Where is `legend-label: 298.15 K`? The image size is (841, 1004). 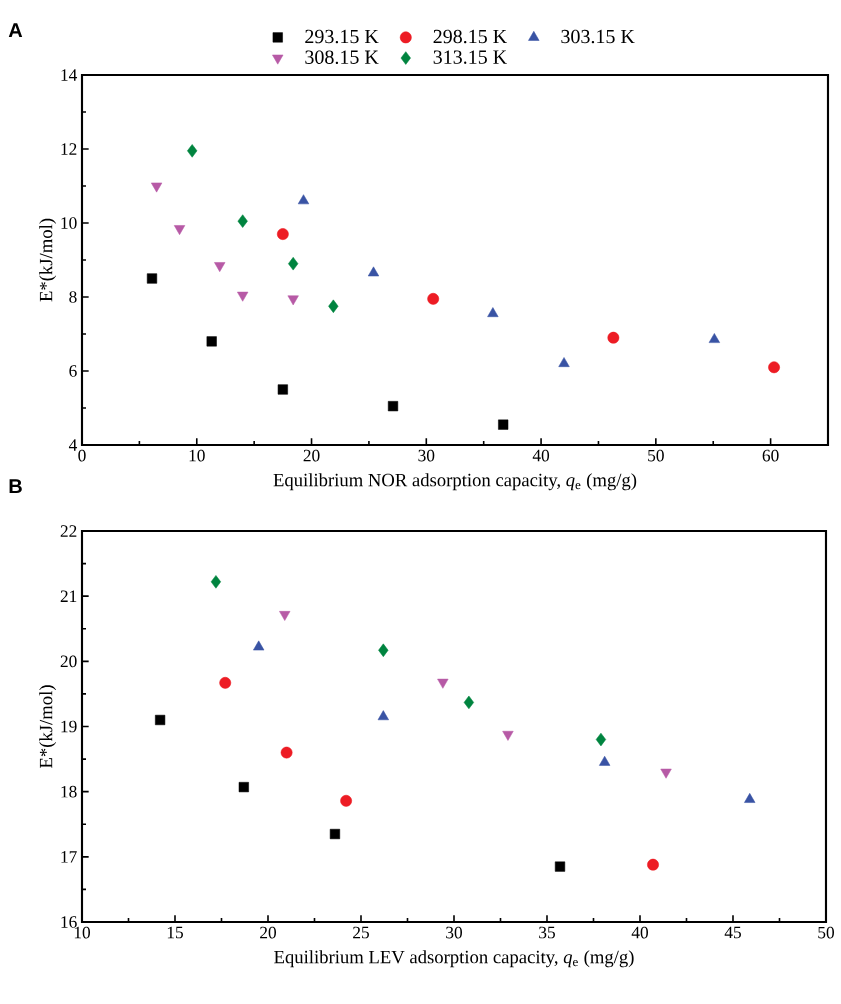
legend-label: 298.15 K is located at coordinates (470, 36).